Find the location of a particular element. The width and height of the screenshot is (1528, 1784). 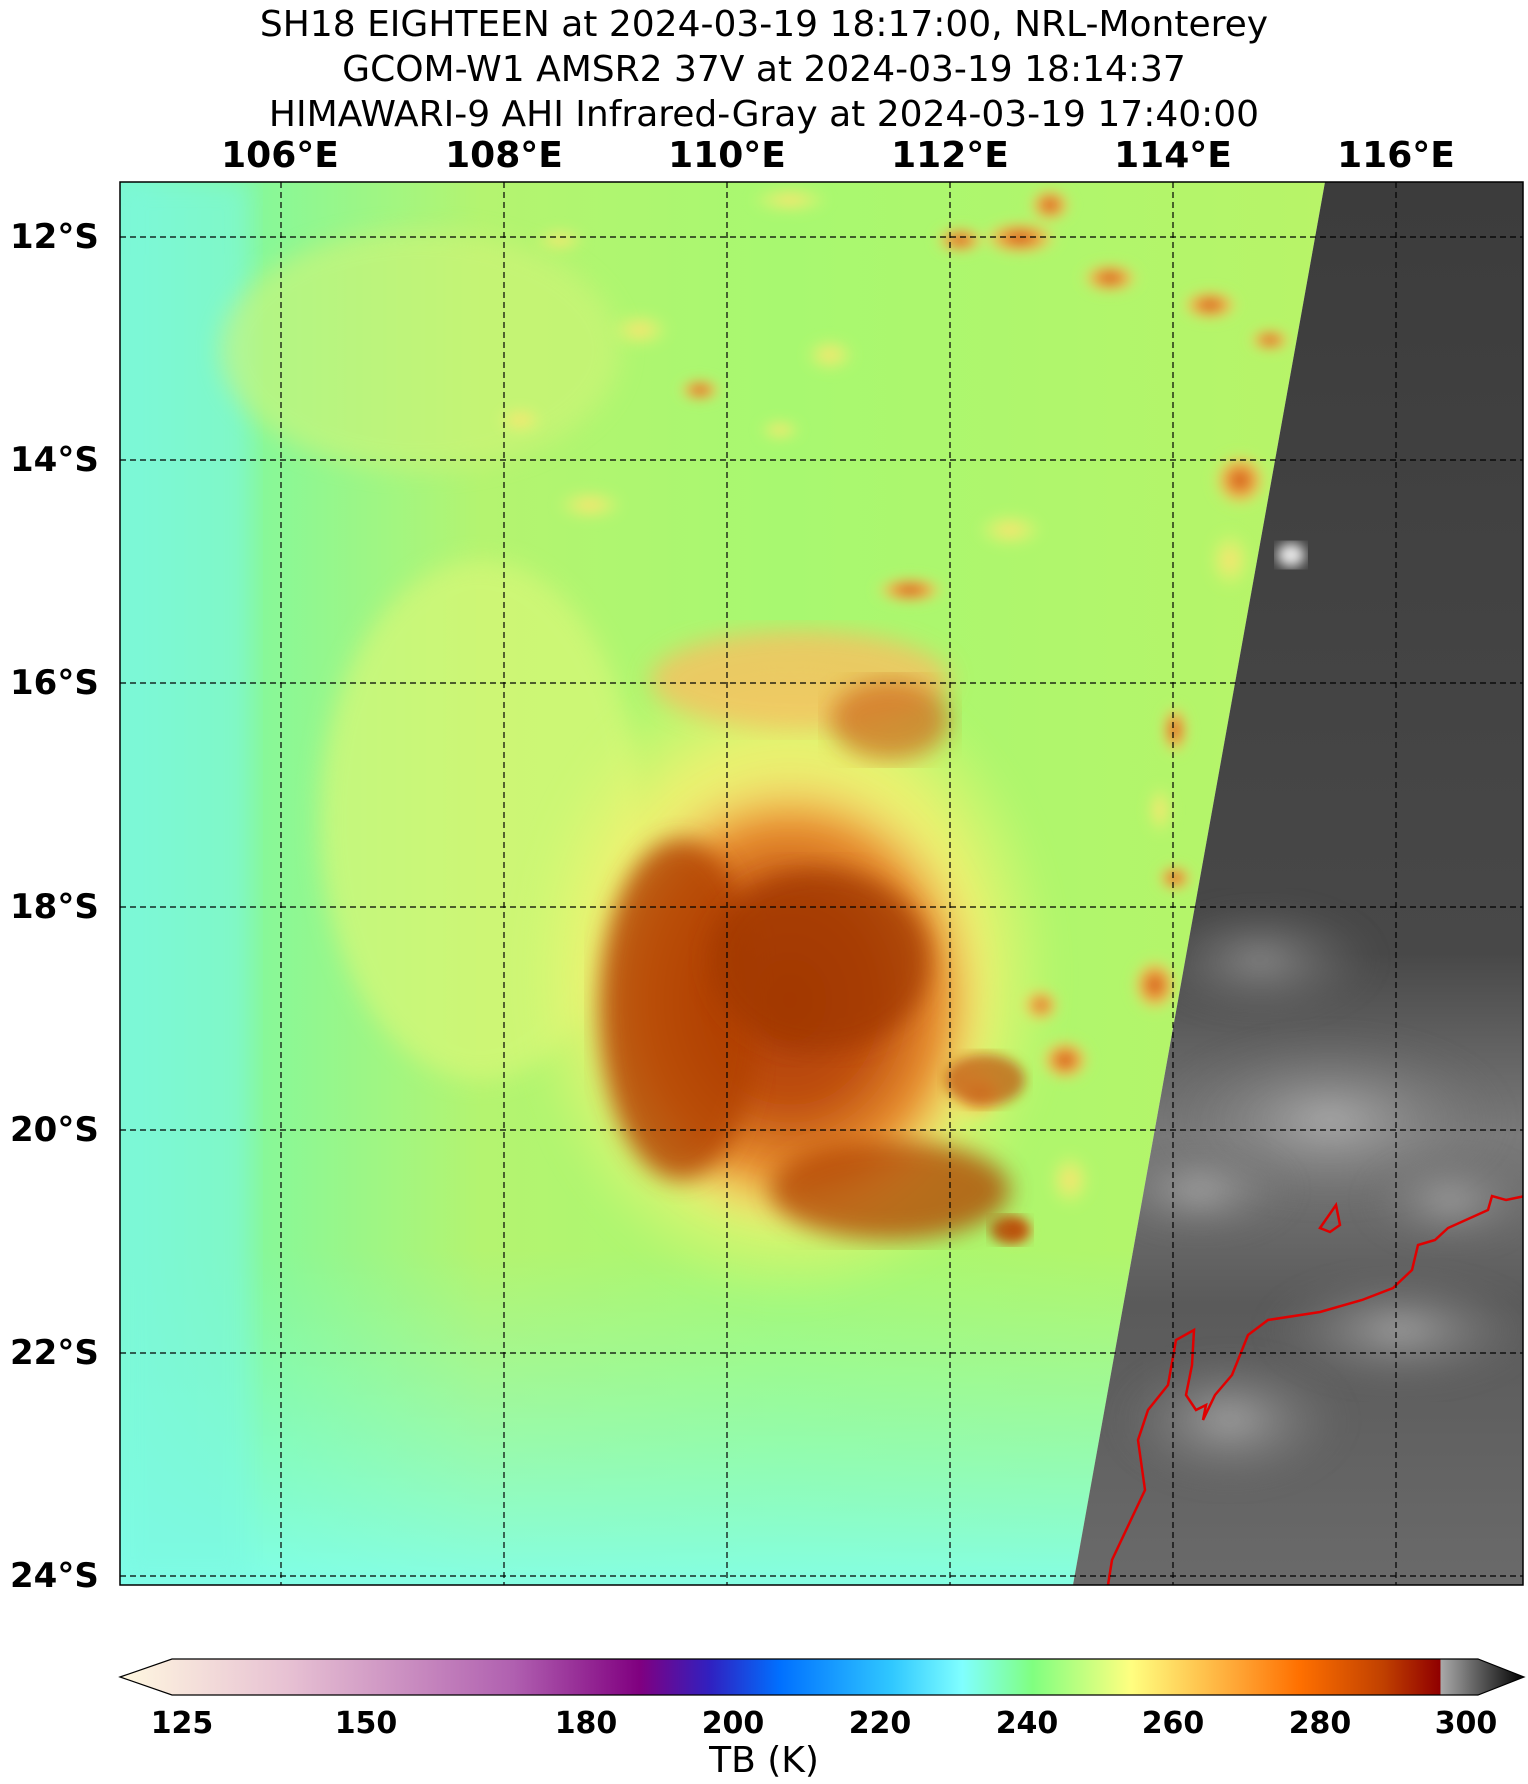

colorbar-tick-125: 125 is located at coordinates (182, 1723).